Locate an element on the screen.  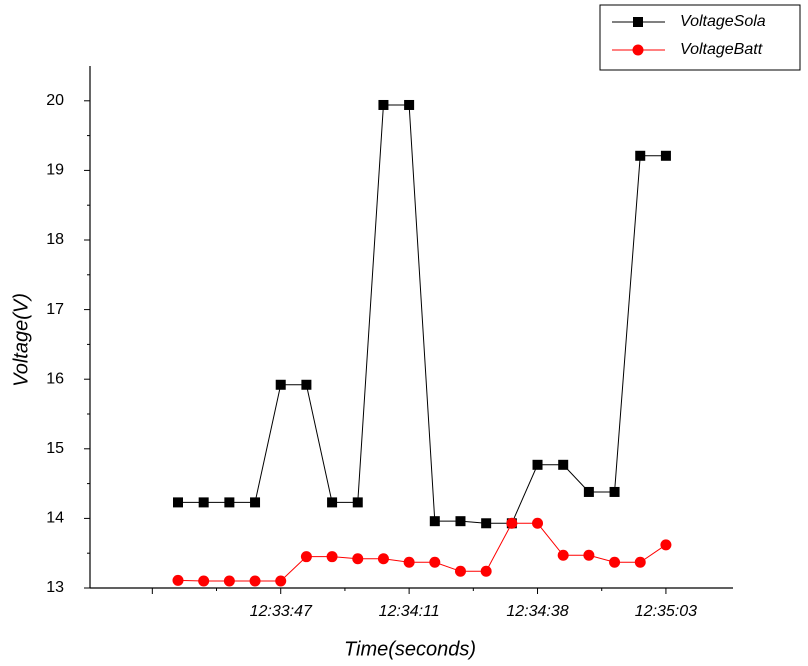
legend-label: VoltageSola is located at coordinates (723, 21).